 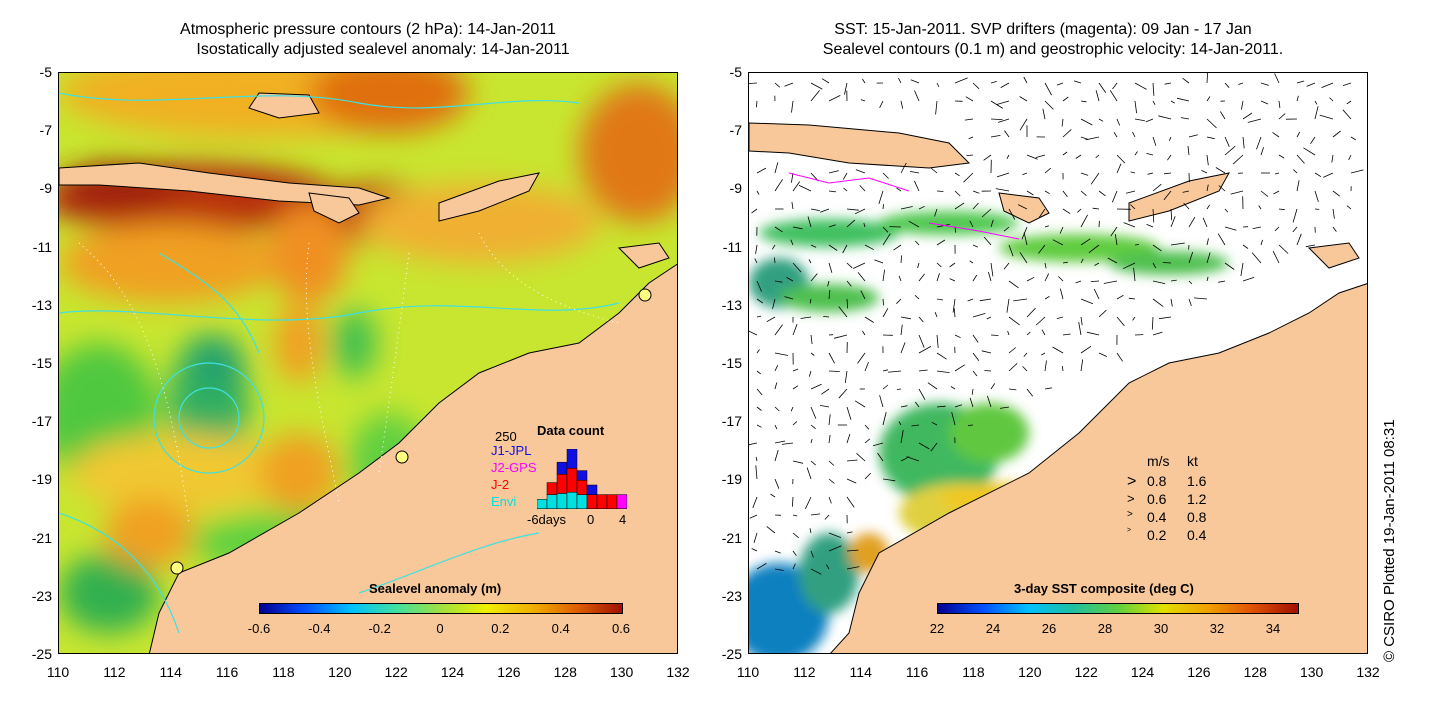 I want to click on lat-tick-label: -9, so click(x=735, y=188).